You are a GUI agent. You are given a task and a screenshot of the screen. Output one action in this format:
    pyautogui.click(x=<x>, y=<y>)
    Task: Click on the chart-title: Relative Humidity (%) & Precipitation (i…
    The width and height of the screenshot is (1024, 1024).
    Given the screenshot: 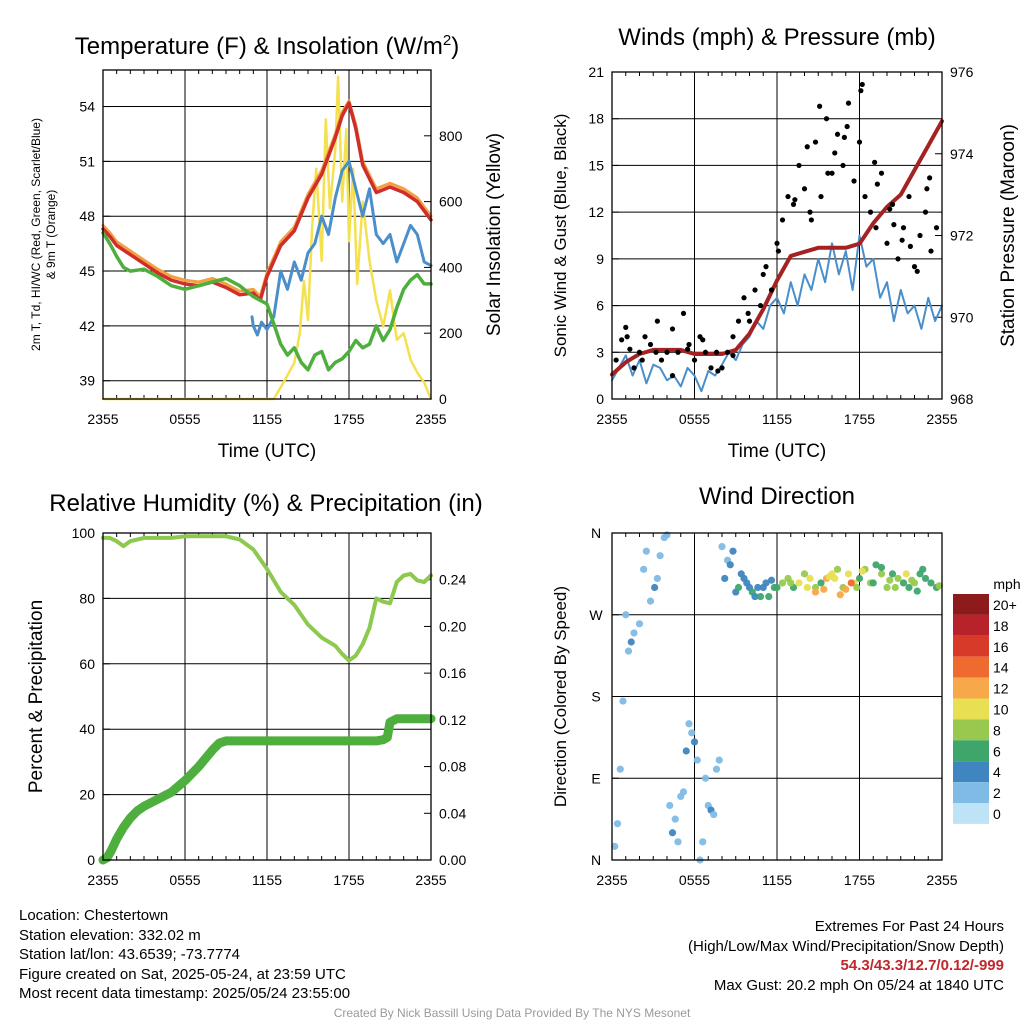 What is the action you would take?
    pyautogui.click(x=265, y=503)
    